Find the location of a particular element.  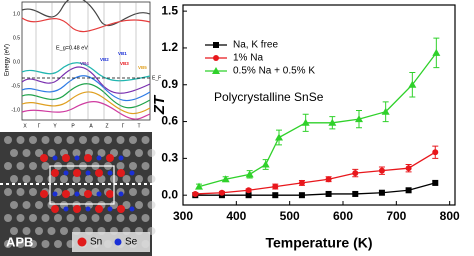

band-label: VB1 is located at coordinates (122, 53).